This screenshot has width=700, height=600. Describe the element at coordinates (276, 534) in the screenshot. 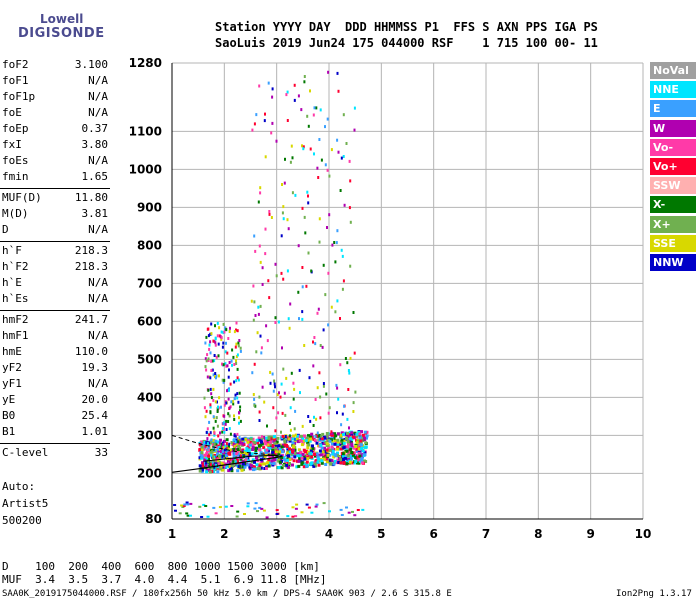

I see `x-tick-label: 3` at that location.